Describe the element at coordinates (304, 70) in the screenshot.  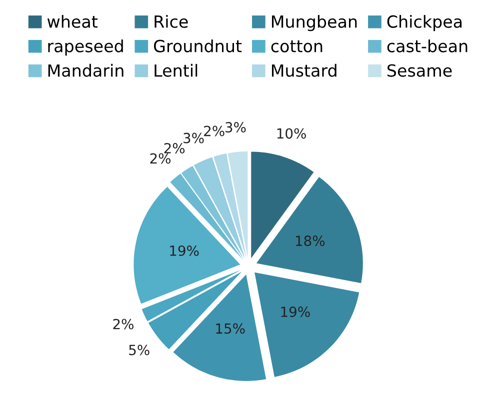
I see `legend-label: Mustard` at that location.